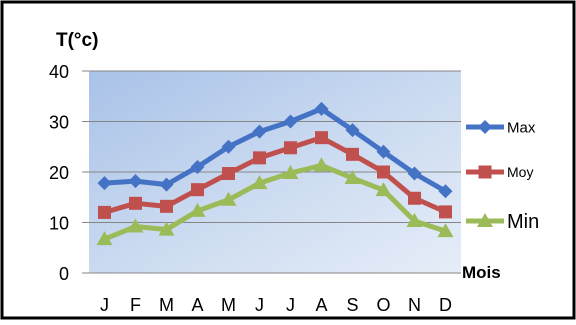 The height and width of the screenshot is (325, 576). What do you see at coordinates (59, 123) in the screenshot?
I see `y-tick-label: 30` at bounding box center [59, 123].